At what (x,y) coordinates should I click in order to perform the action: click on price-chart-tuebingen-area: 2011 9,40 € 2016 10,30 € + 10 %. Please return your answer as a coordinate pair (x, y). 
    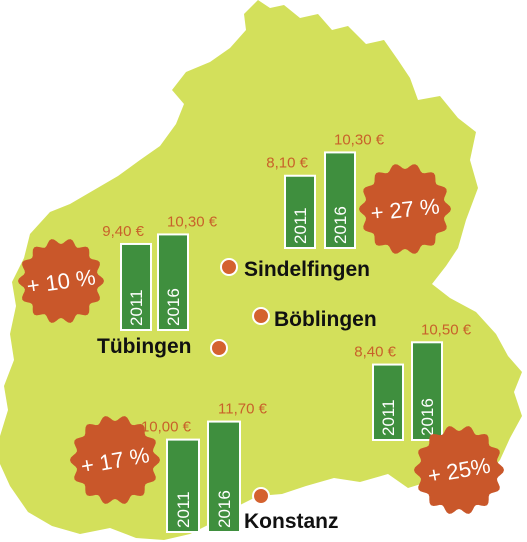
    Looking at the image, I should click on (118, 272).